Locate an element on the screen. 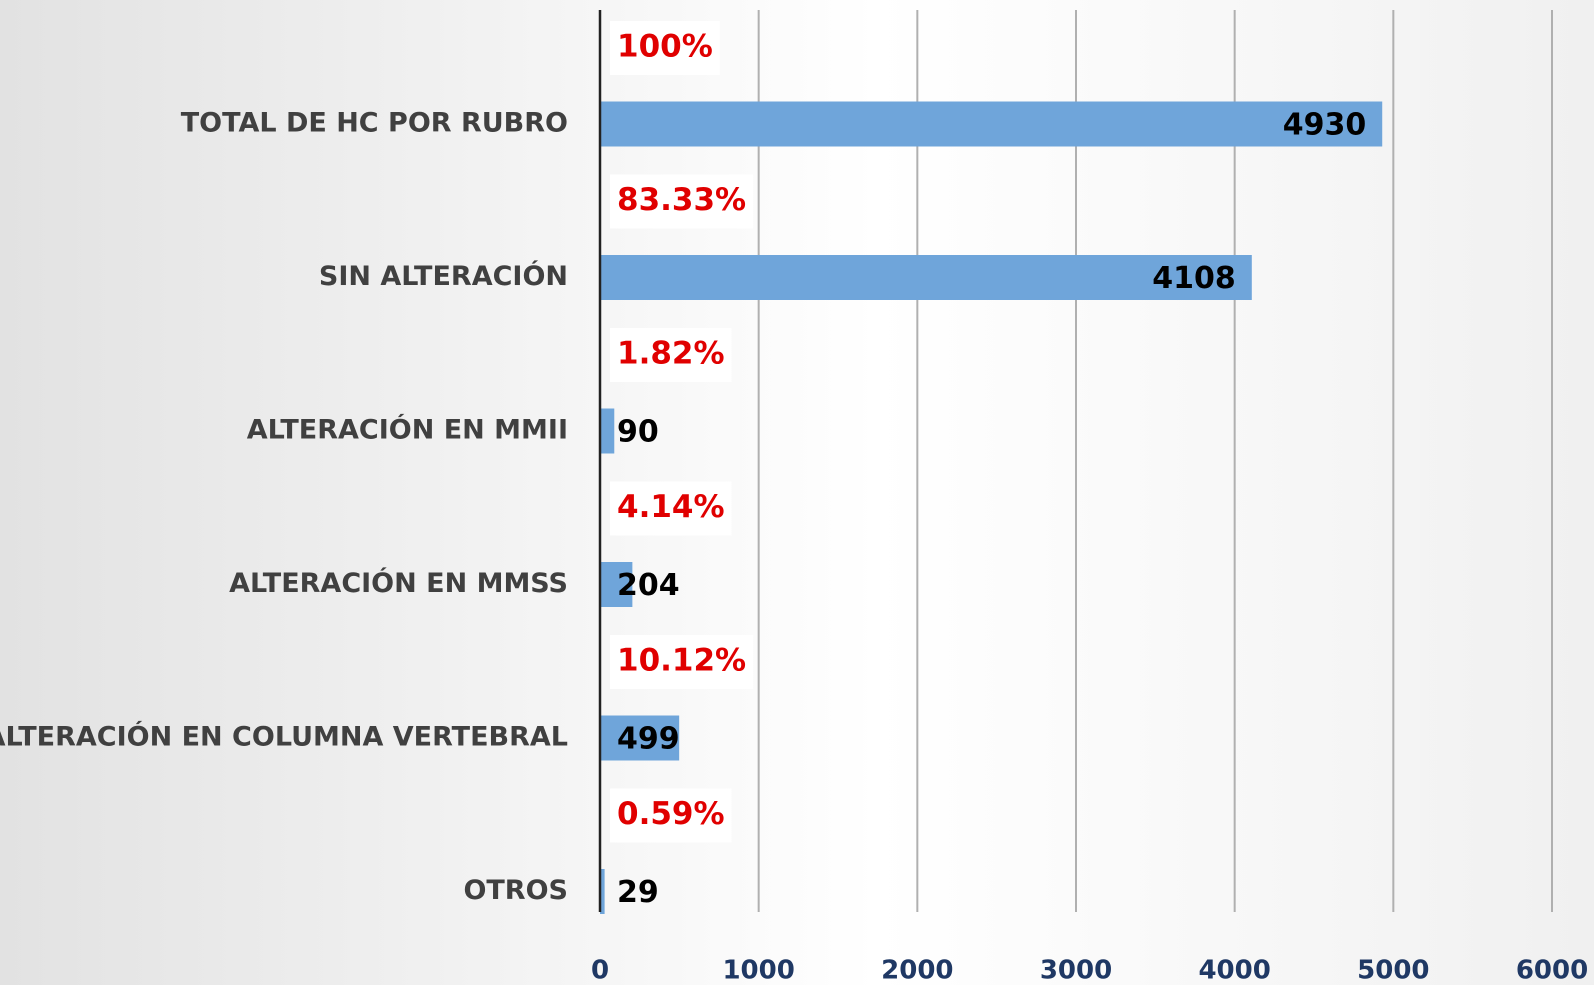 Image resolution: width=1594 pixels, height=985 pixels. percent-label: 1.82% is located at coordinates (671, 354).